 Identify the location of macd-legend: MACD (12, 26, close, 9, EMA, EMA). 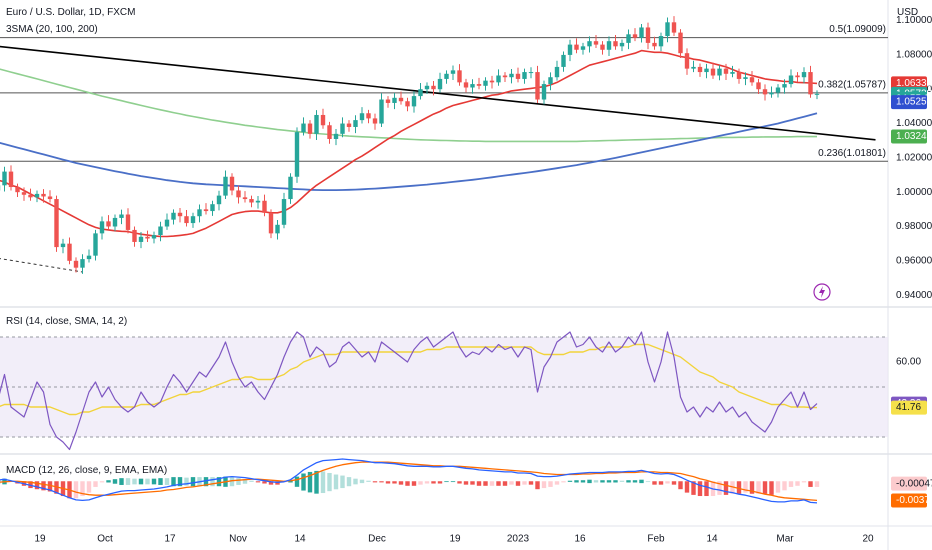
(87, 470).